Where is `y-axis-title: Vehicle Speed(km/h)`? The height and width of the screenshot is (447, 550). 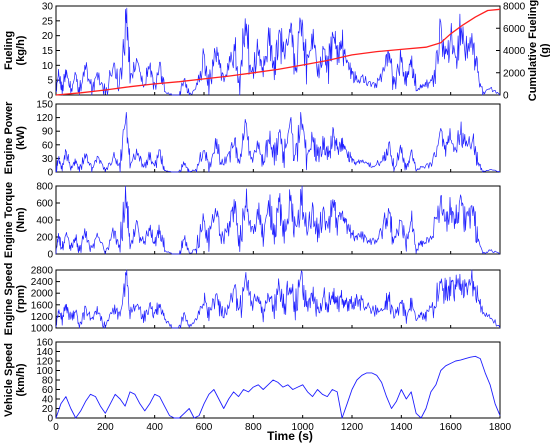
y-axis-title: Vehicle Speed(km/h) is located at coordinates (15, 380).